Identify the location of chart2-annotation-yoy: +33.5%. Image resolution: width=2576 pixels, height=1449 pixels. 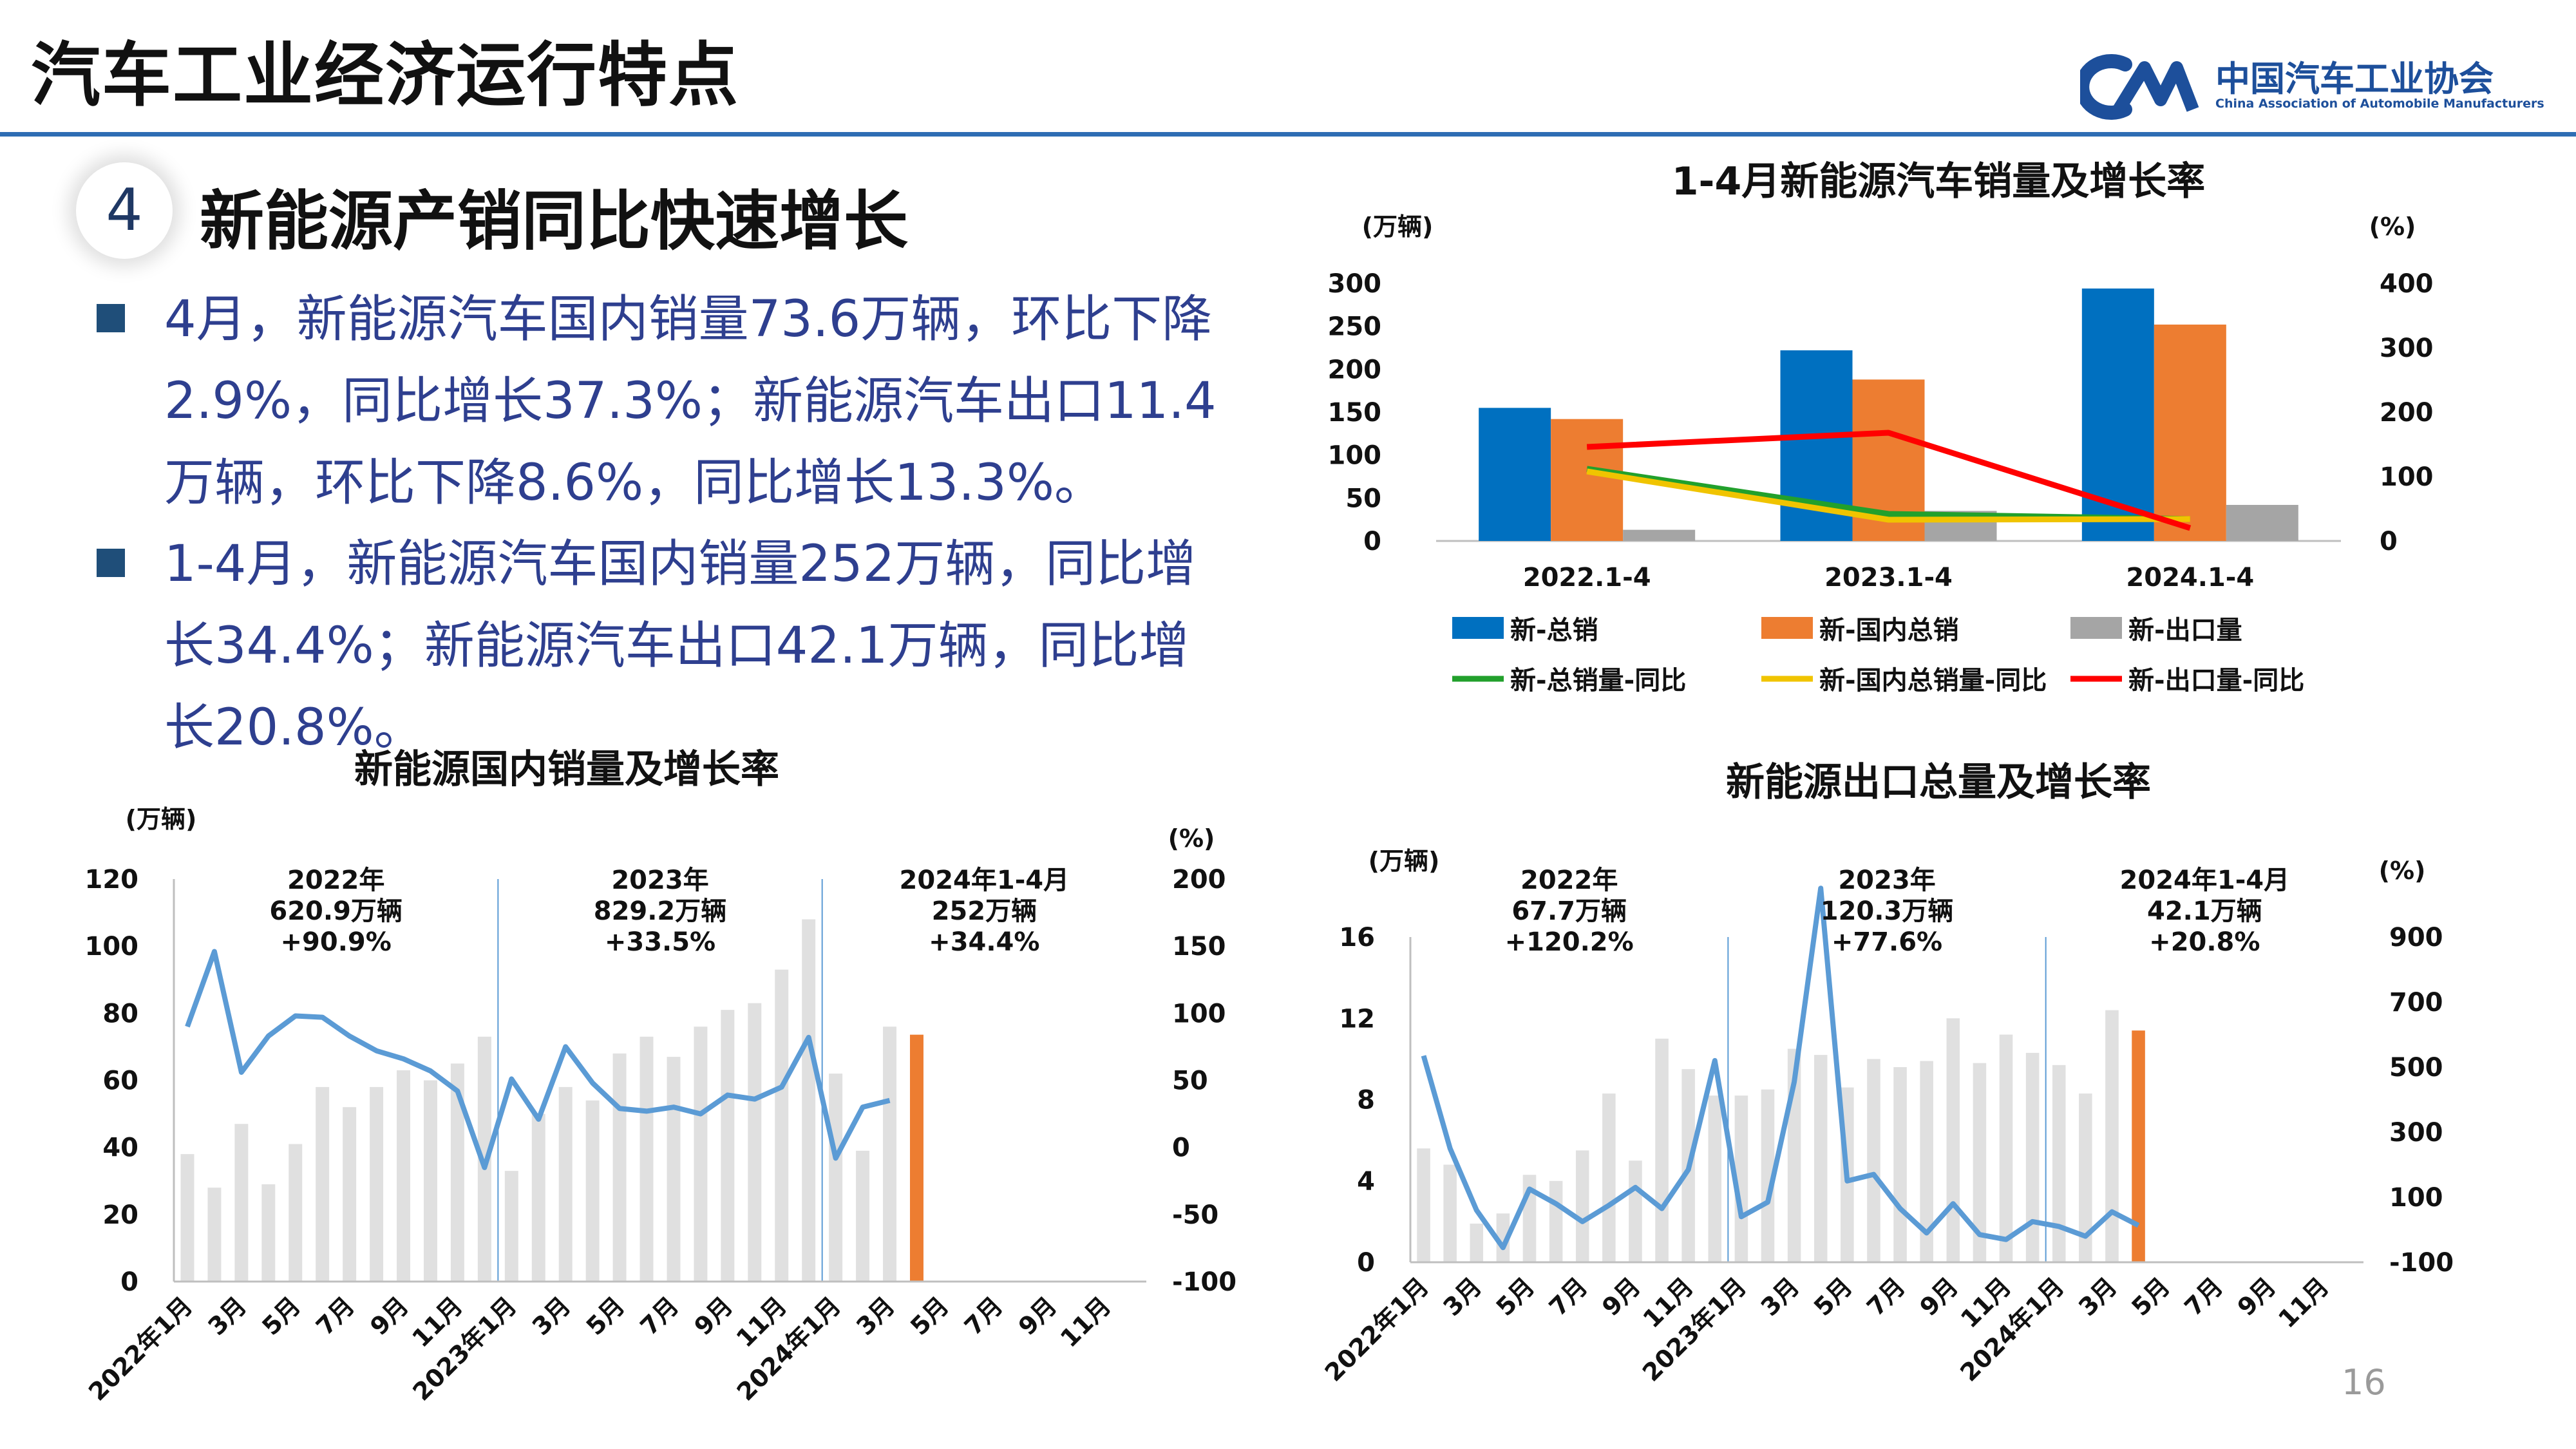
(660, 942).